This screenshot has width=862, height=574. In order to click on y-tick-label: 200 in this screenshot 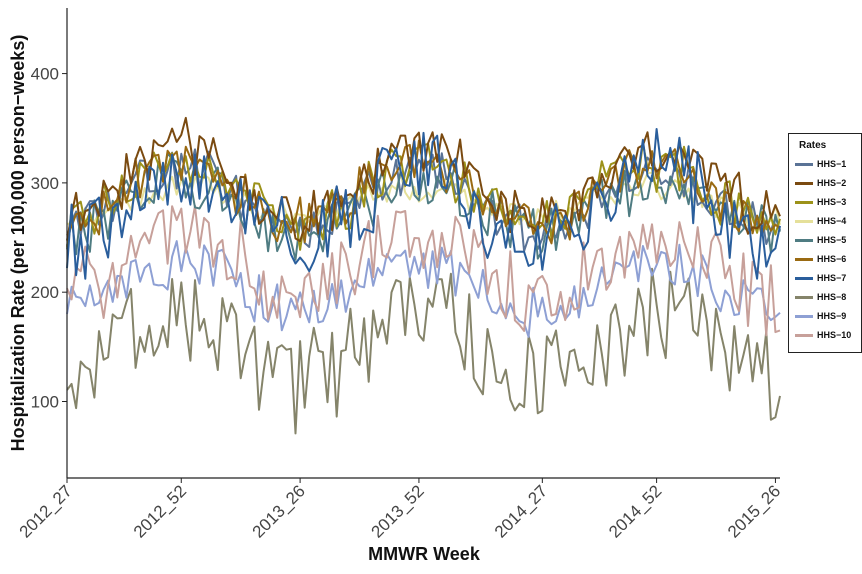, I will do `click(45, 292)`.